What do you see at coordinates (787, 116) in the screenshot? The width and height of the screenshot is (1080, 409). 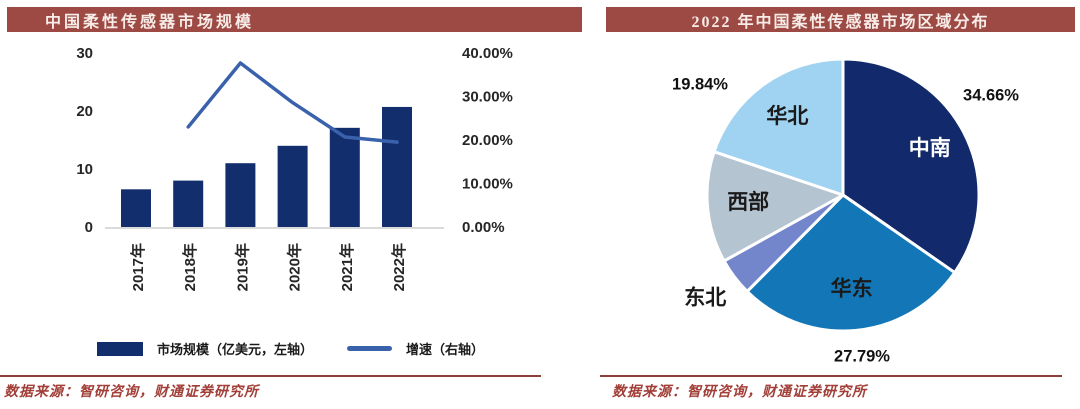 I see `pie-slice-name-label: 华北` at bounding box center [787, 116].